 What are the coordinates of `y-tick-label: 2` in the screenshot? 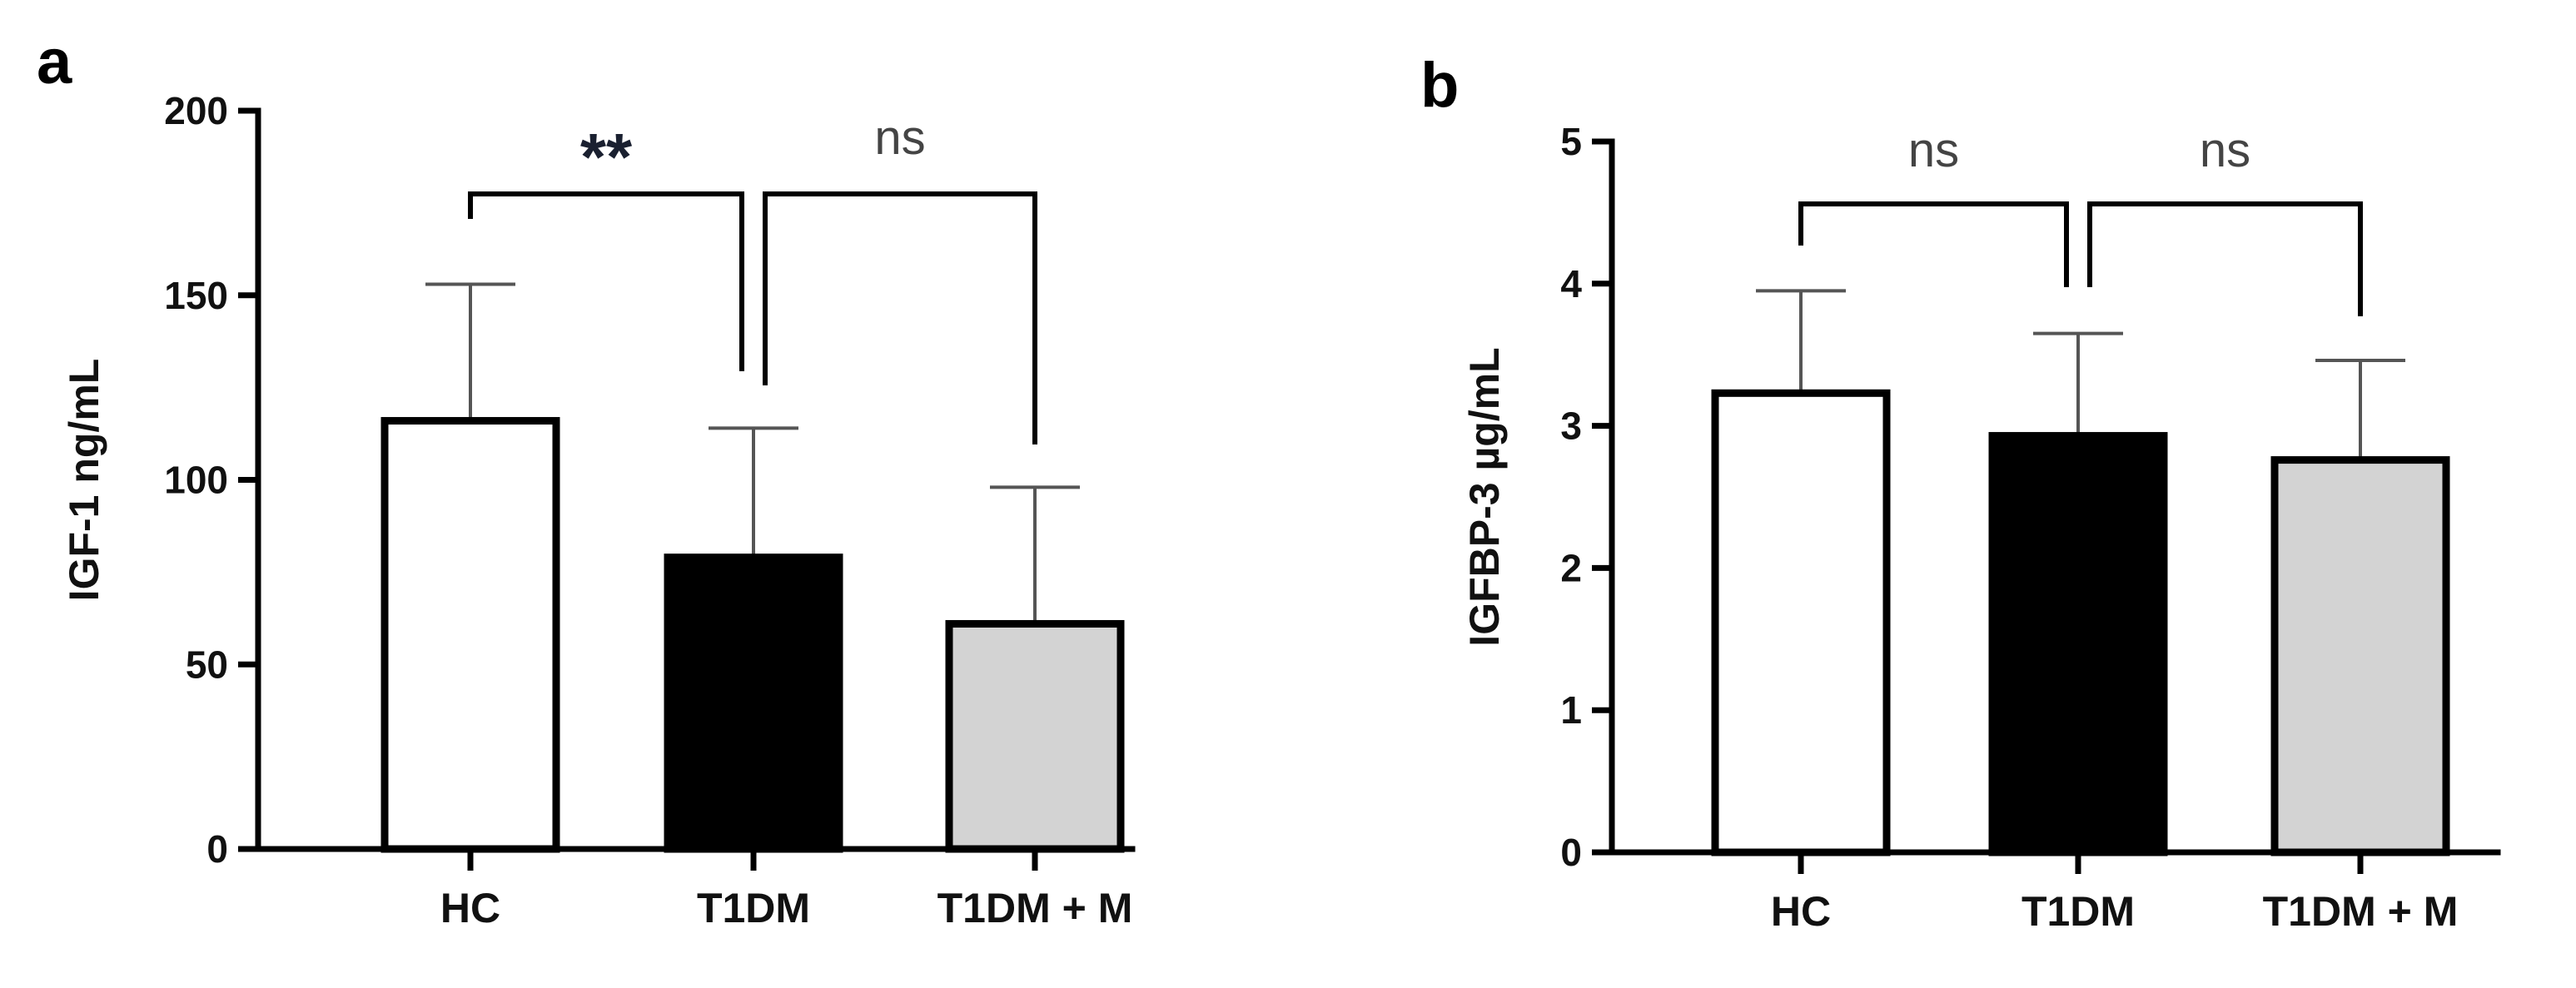 It's located at (1571, 567).